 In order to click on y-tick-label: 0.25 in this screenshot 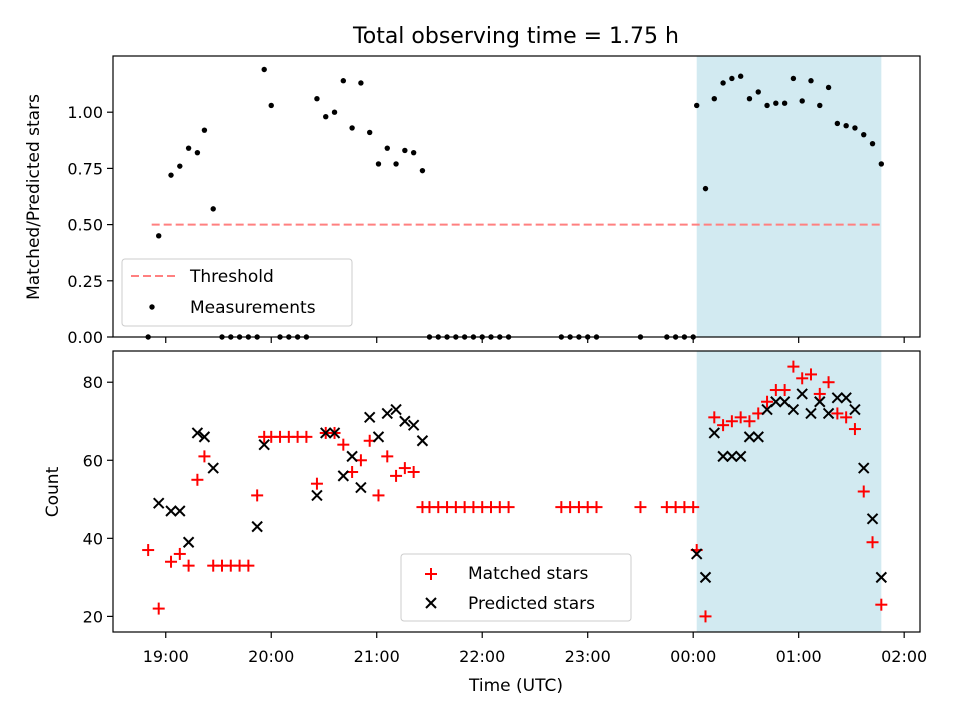, I will do `click(85, 281)`.